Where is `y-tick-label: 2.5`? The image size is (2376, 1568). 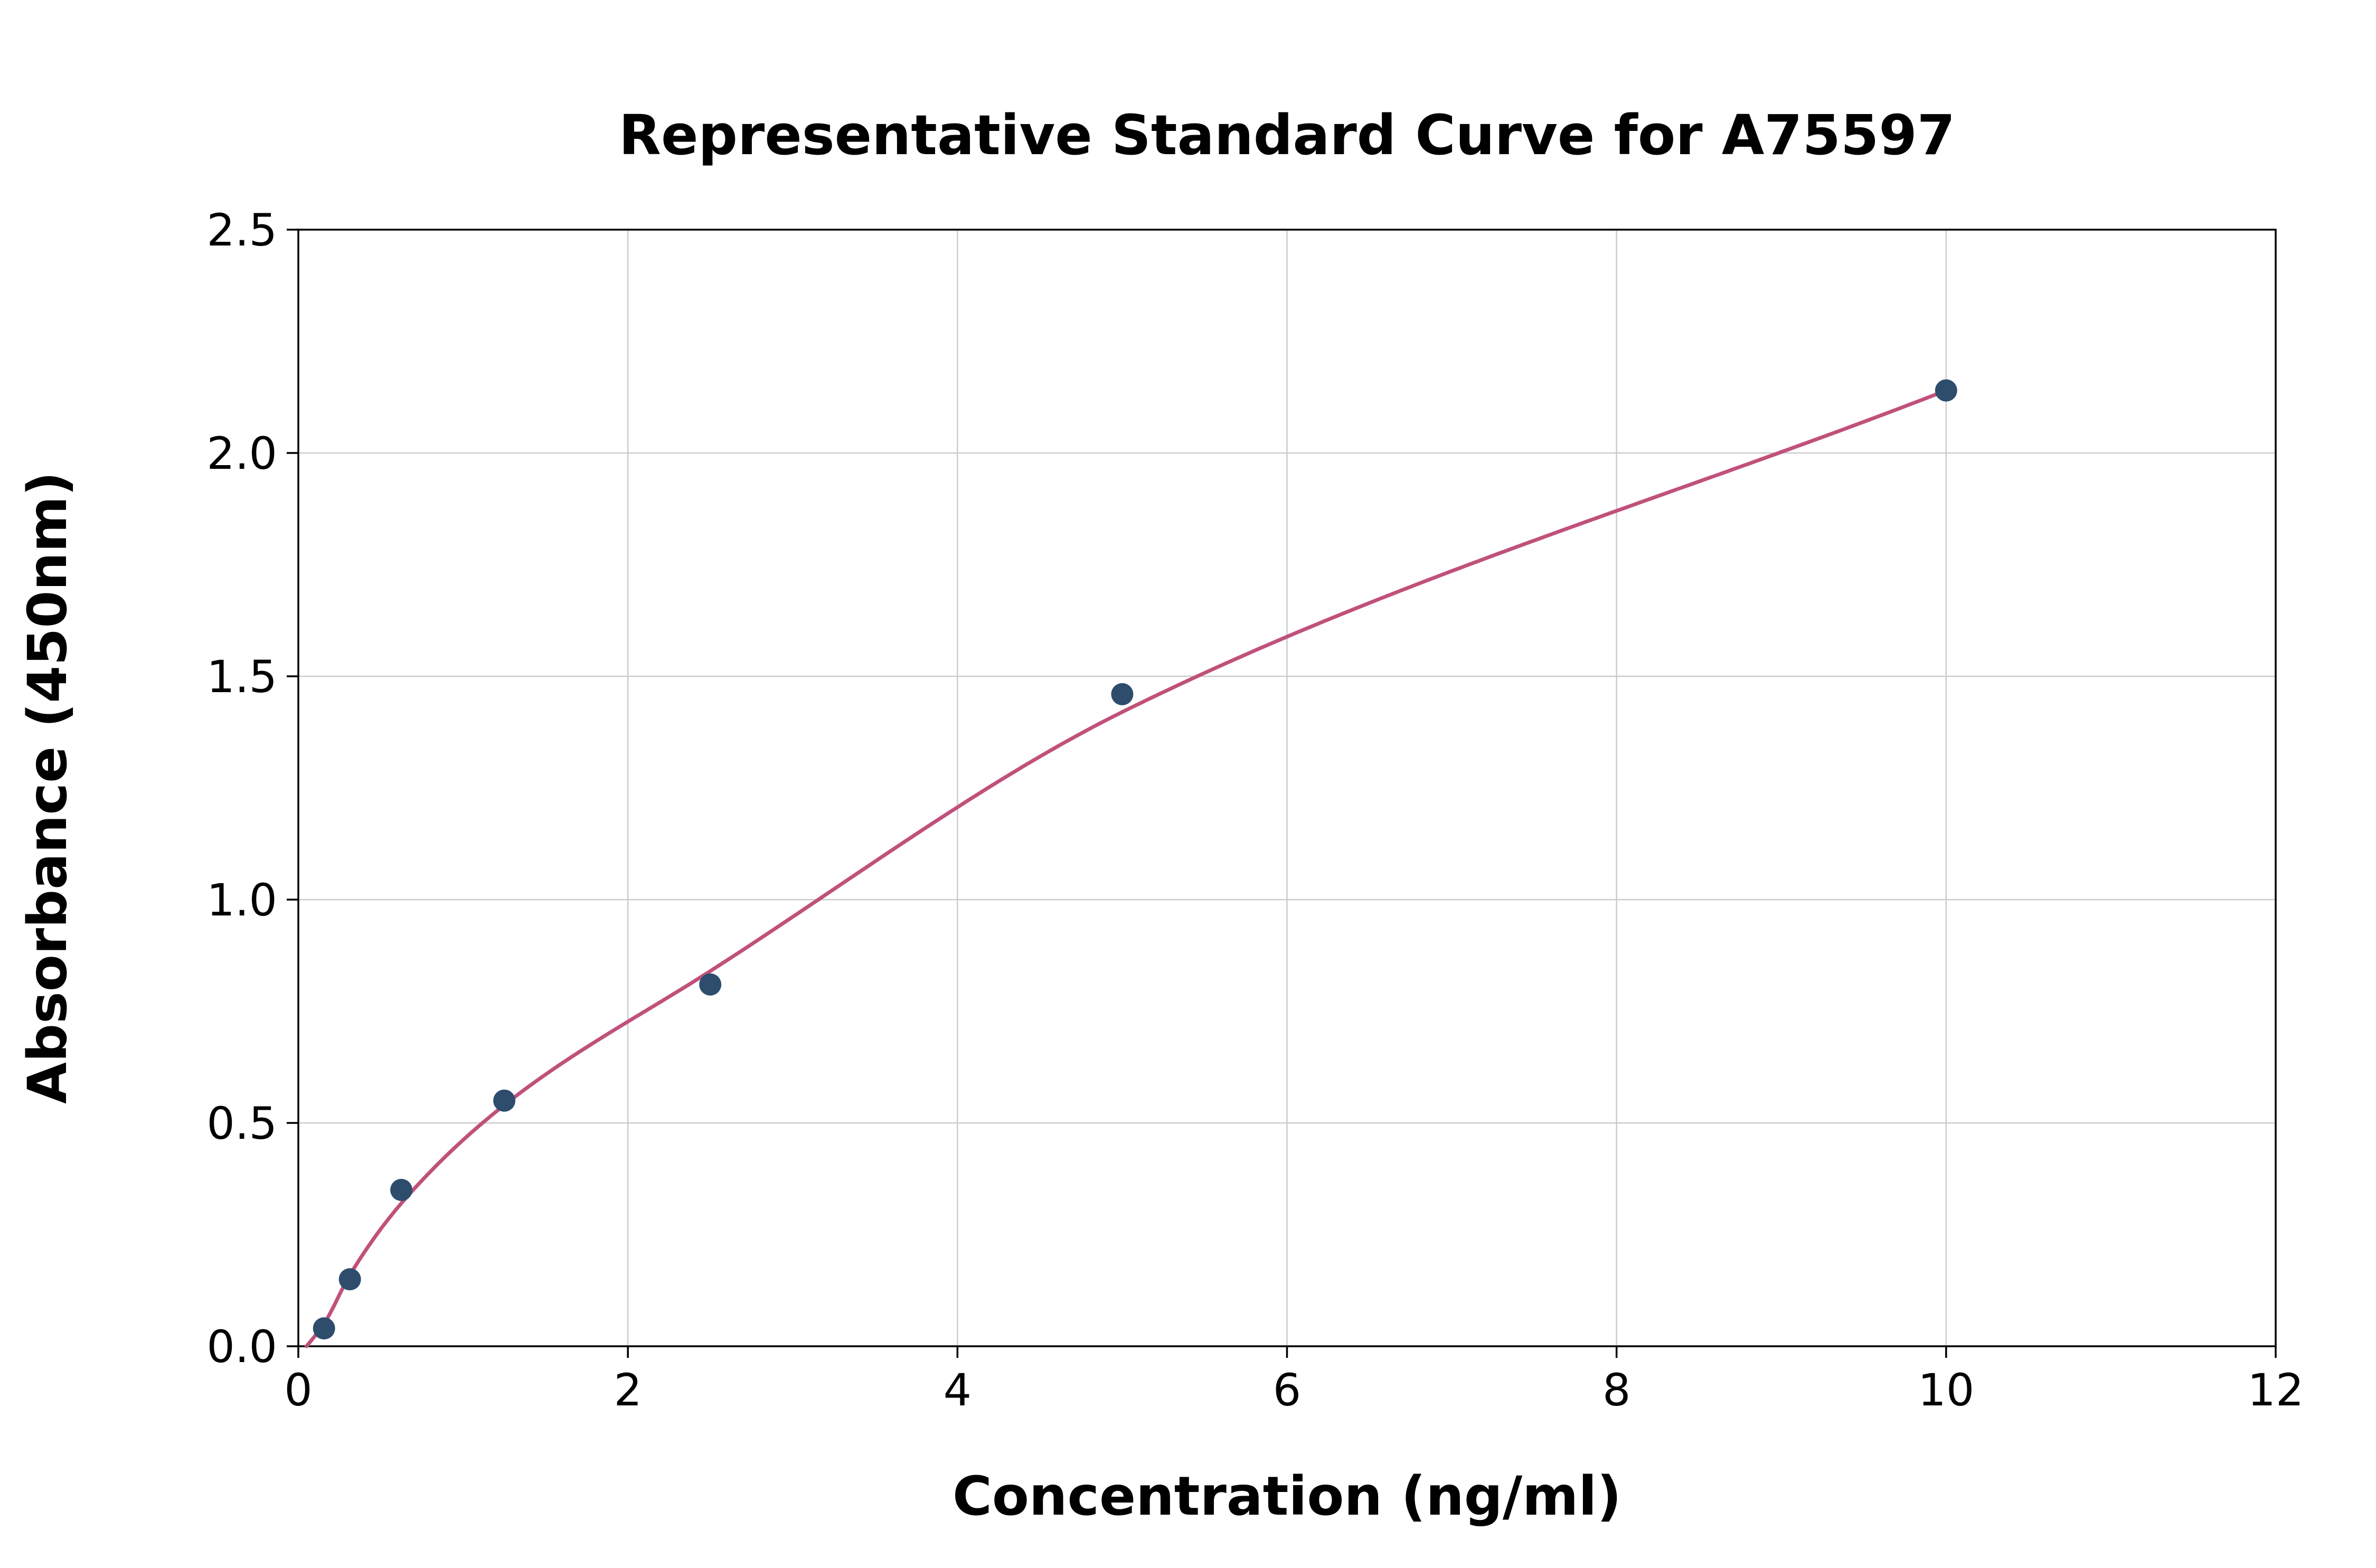
y-tick-label: 2.5 is located at coordinates (242, 230).